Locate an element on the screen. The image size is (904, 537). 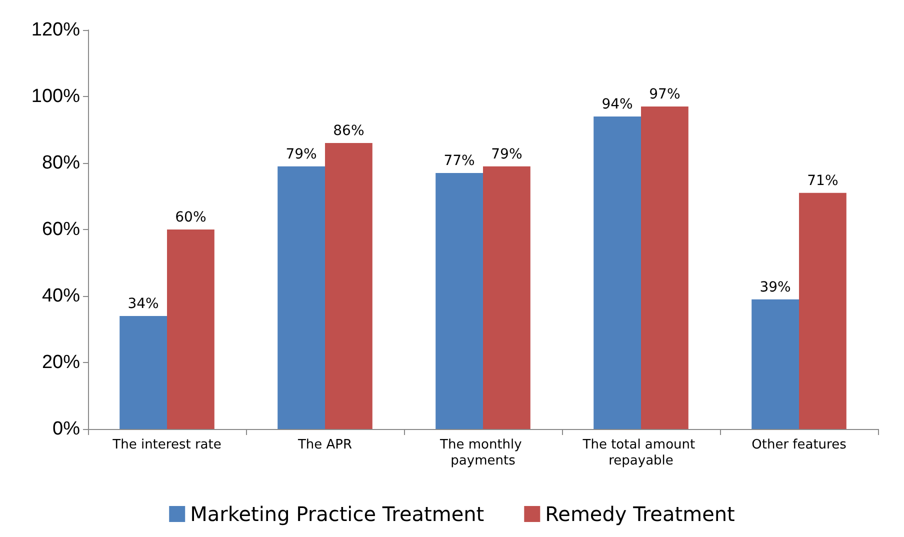
data-label: 97% is located at coordinates (664, 94).